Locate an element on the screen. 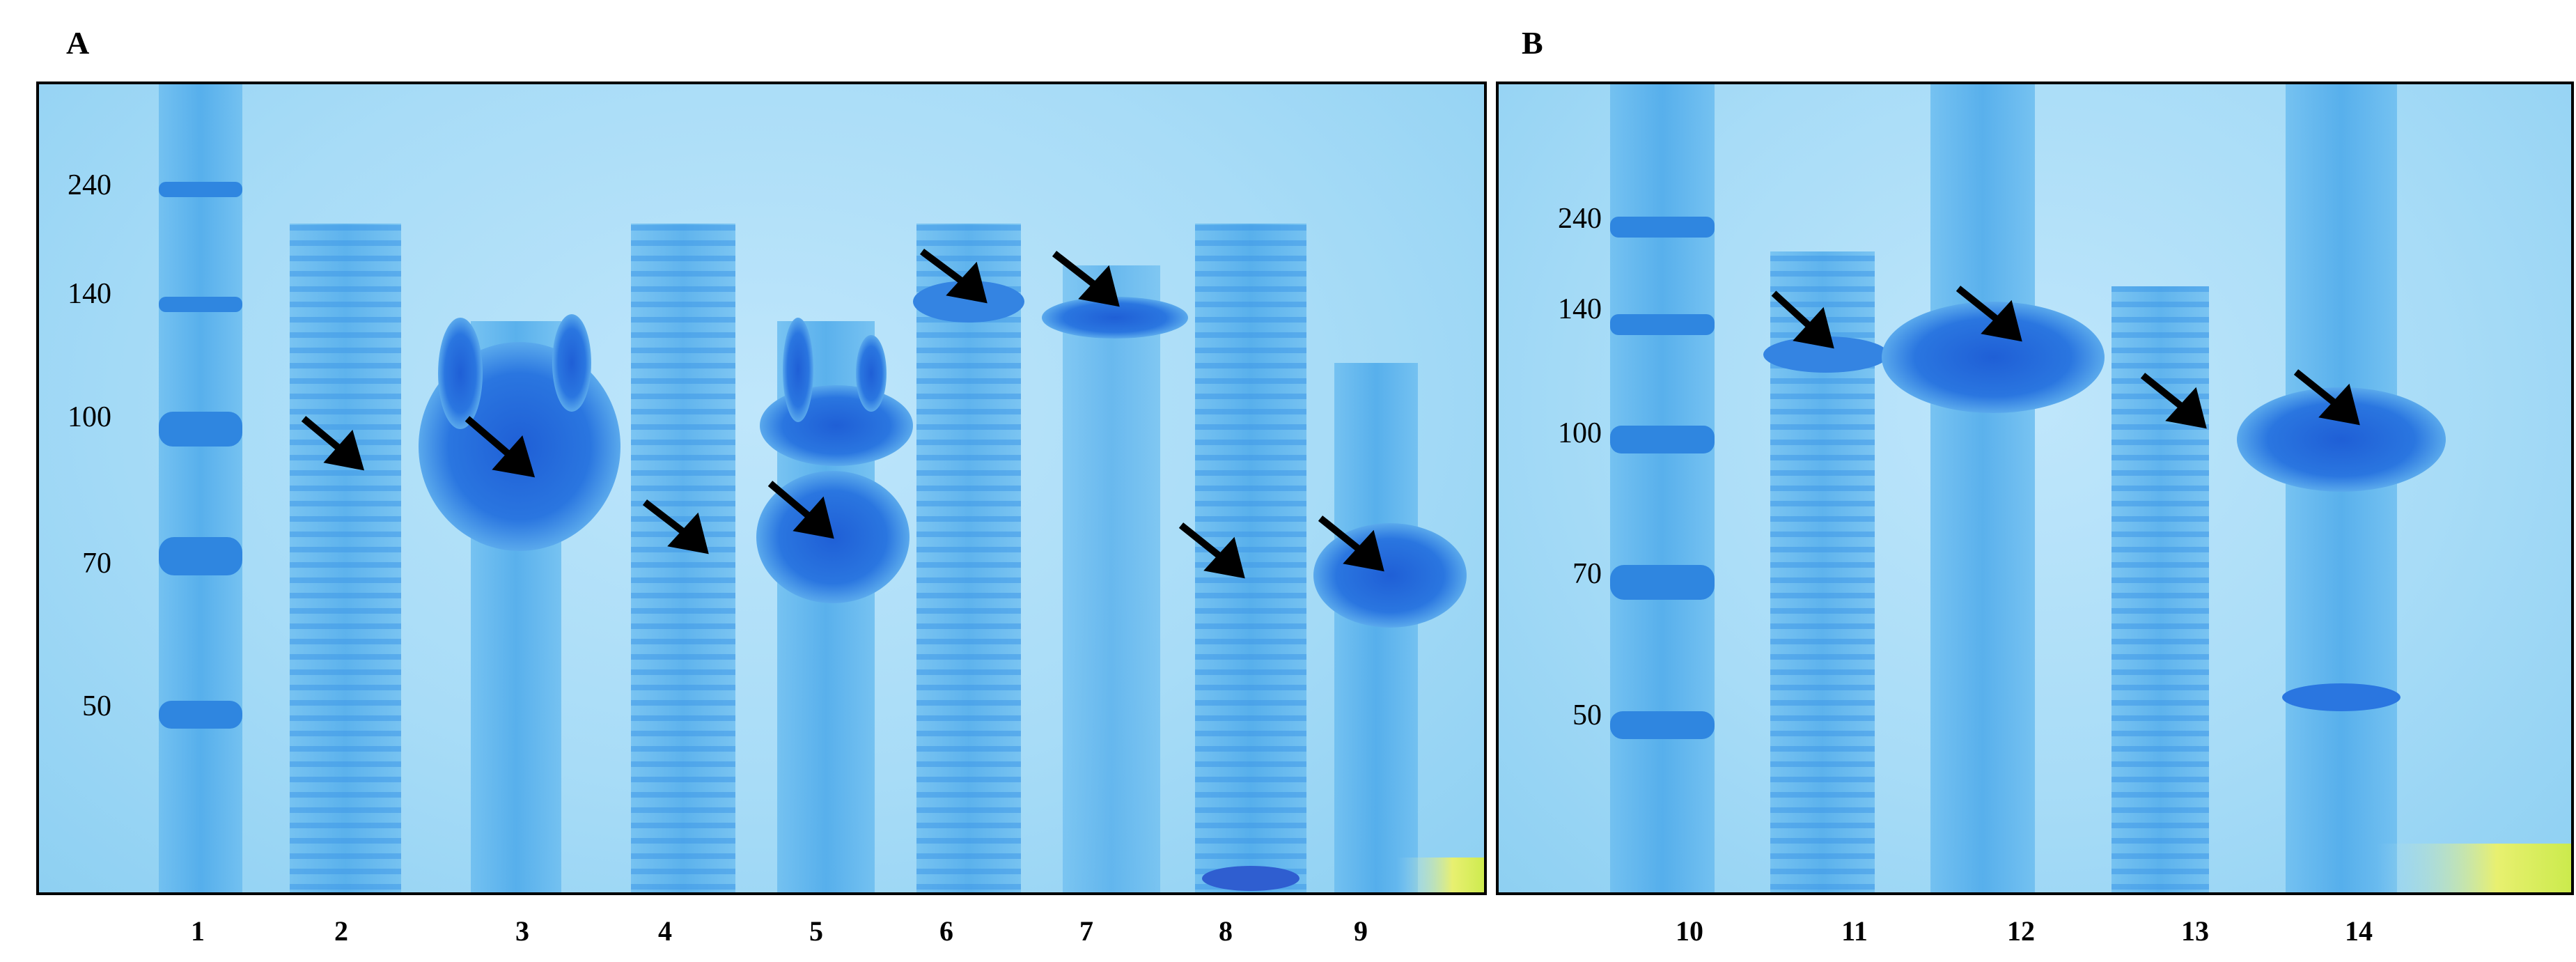 The image size is (2576, 962). lane-label-10: 10 is located at coordinates (1689, 931).